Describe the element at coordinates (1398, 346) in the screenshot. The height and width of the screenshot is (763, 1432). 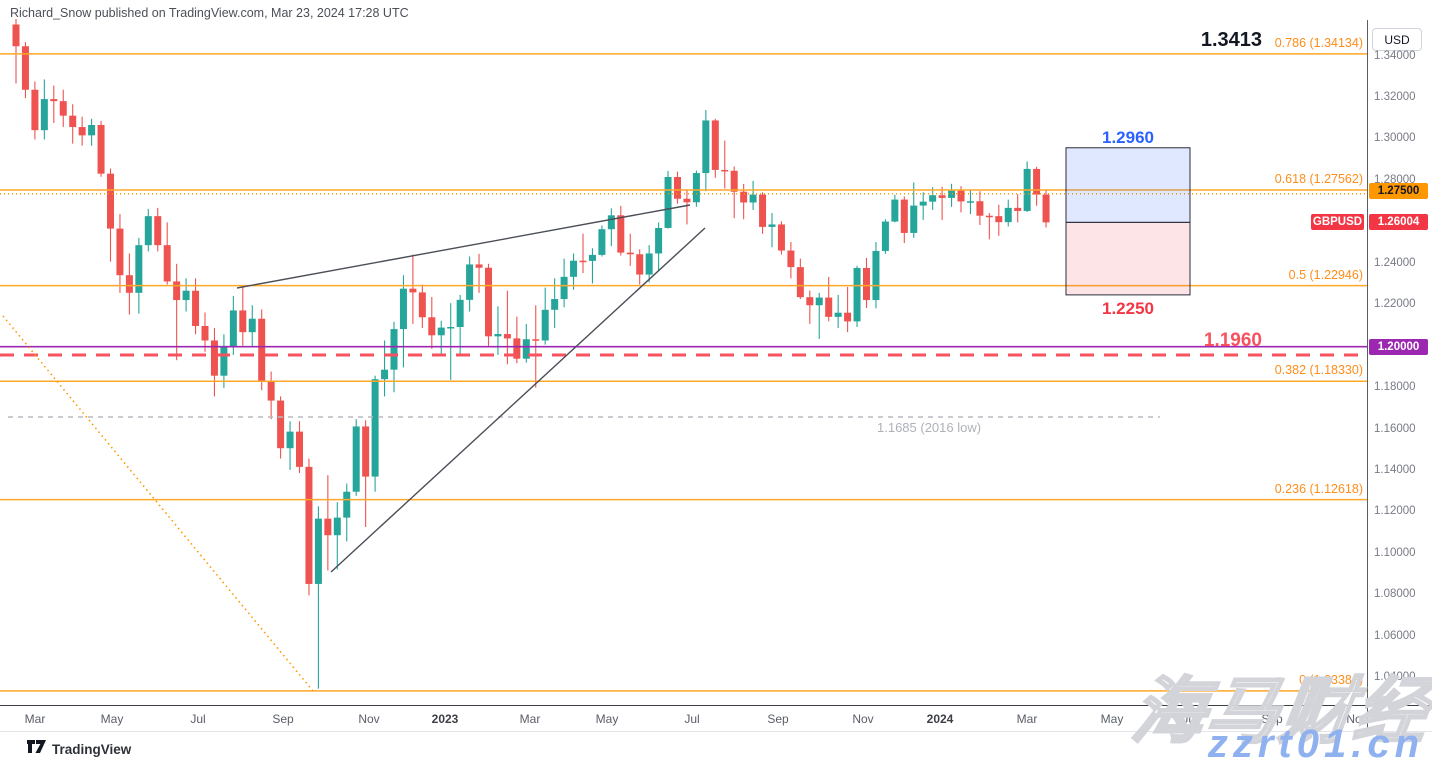
I see `round-level-badge: 1.20000` at that location.